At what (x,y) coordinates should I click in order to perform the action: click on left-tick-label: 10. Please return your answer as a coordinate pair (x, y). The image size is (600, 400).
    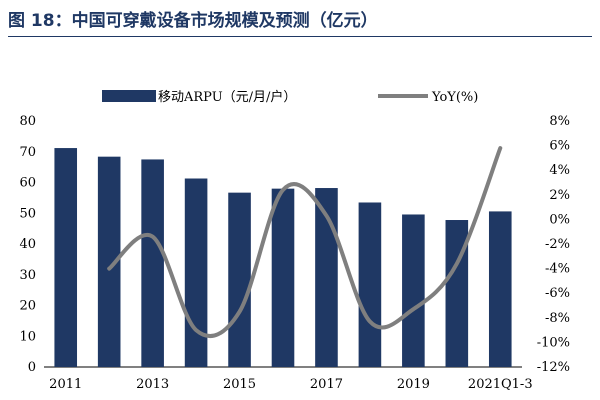
    Looking at the image, I should click on (27, 336).